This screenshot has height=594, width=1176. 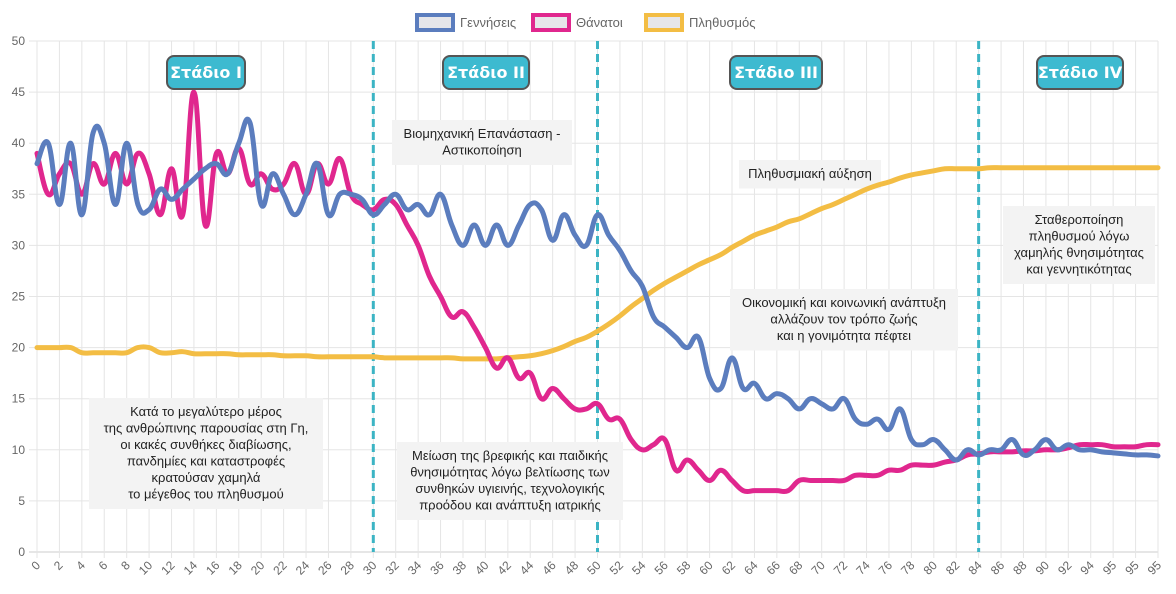 What do you see at coordinates (19, 143) in the screenshot?
I see `y-tick-label: 40` at bounding box center [19, 143].